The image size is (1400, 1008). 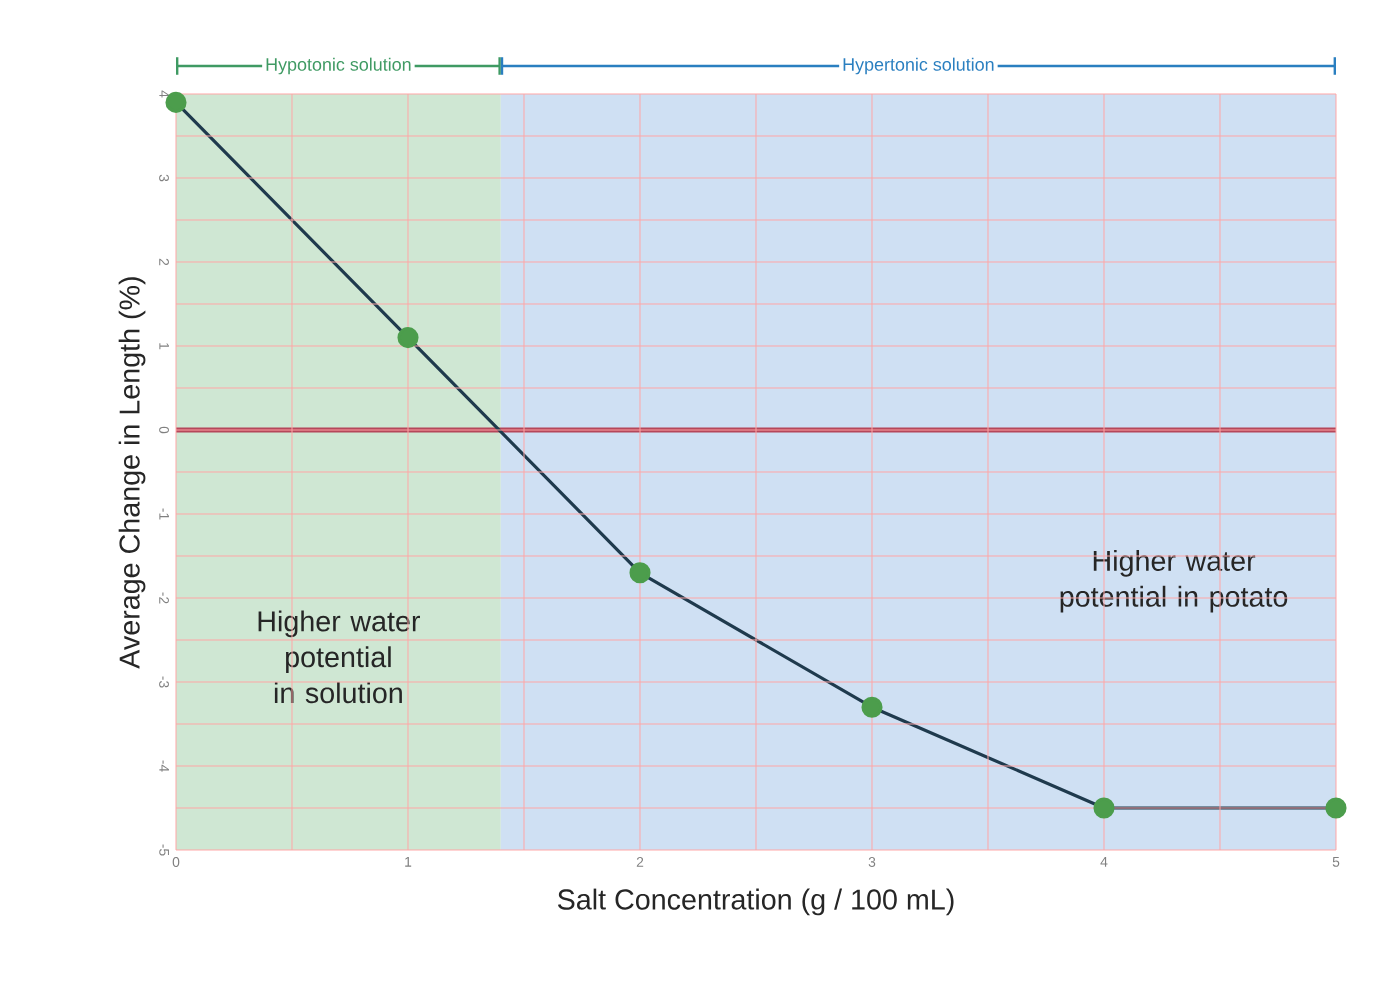 I want to click on y-axis-title: Average Change in Length (%), so click(x=132, y=473).